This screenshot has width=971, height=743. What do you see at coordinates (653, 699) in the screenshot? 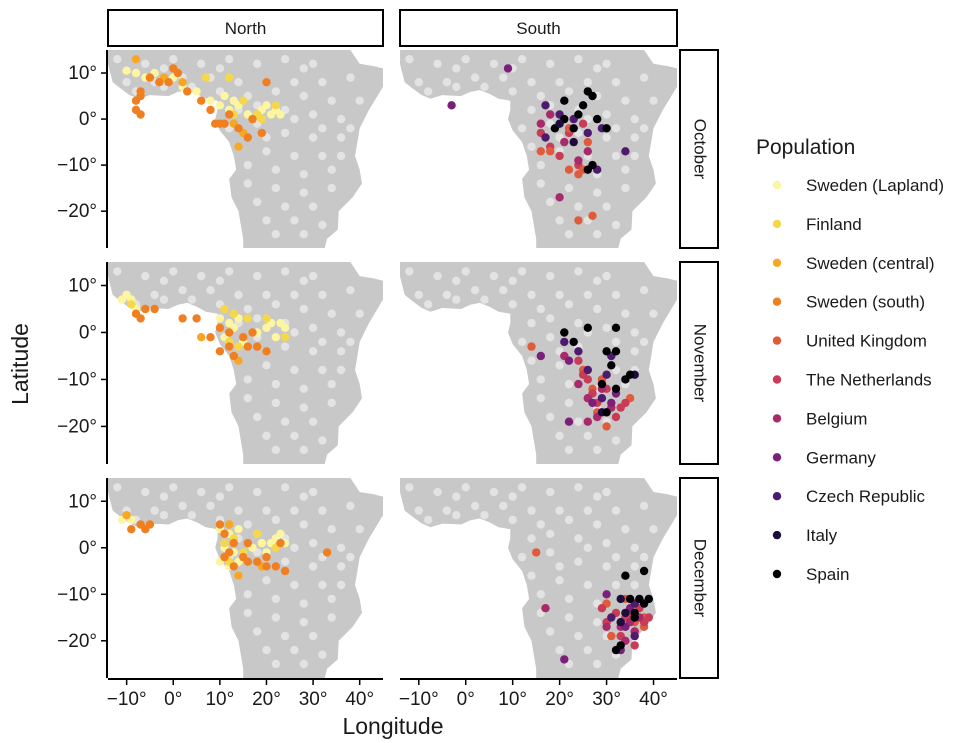
I see `x-tick-label: 40°` at bounding box center [653, 699].